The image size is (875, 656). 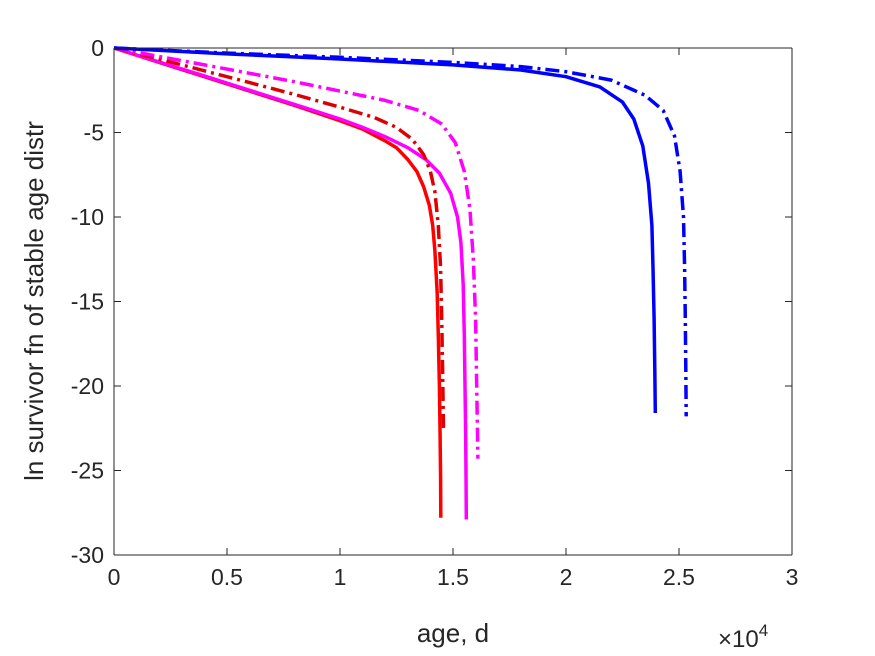 I want to click on x-axis-multiplier-base: ×10, so click(x=738, y=639).